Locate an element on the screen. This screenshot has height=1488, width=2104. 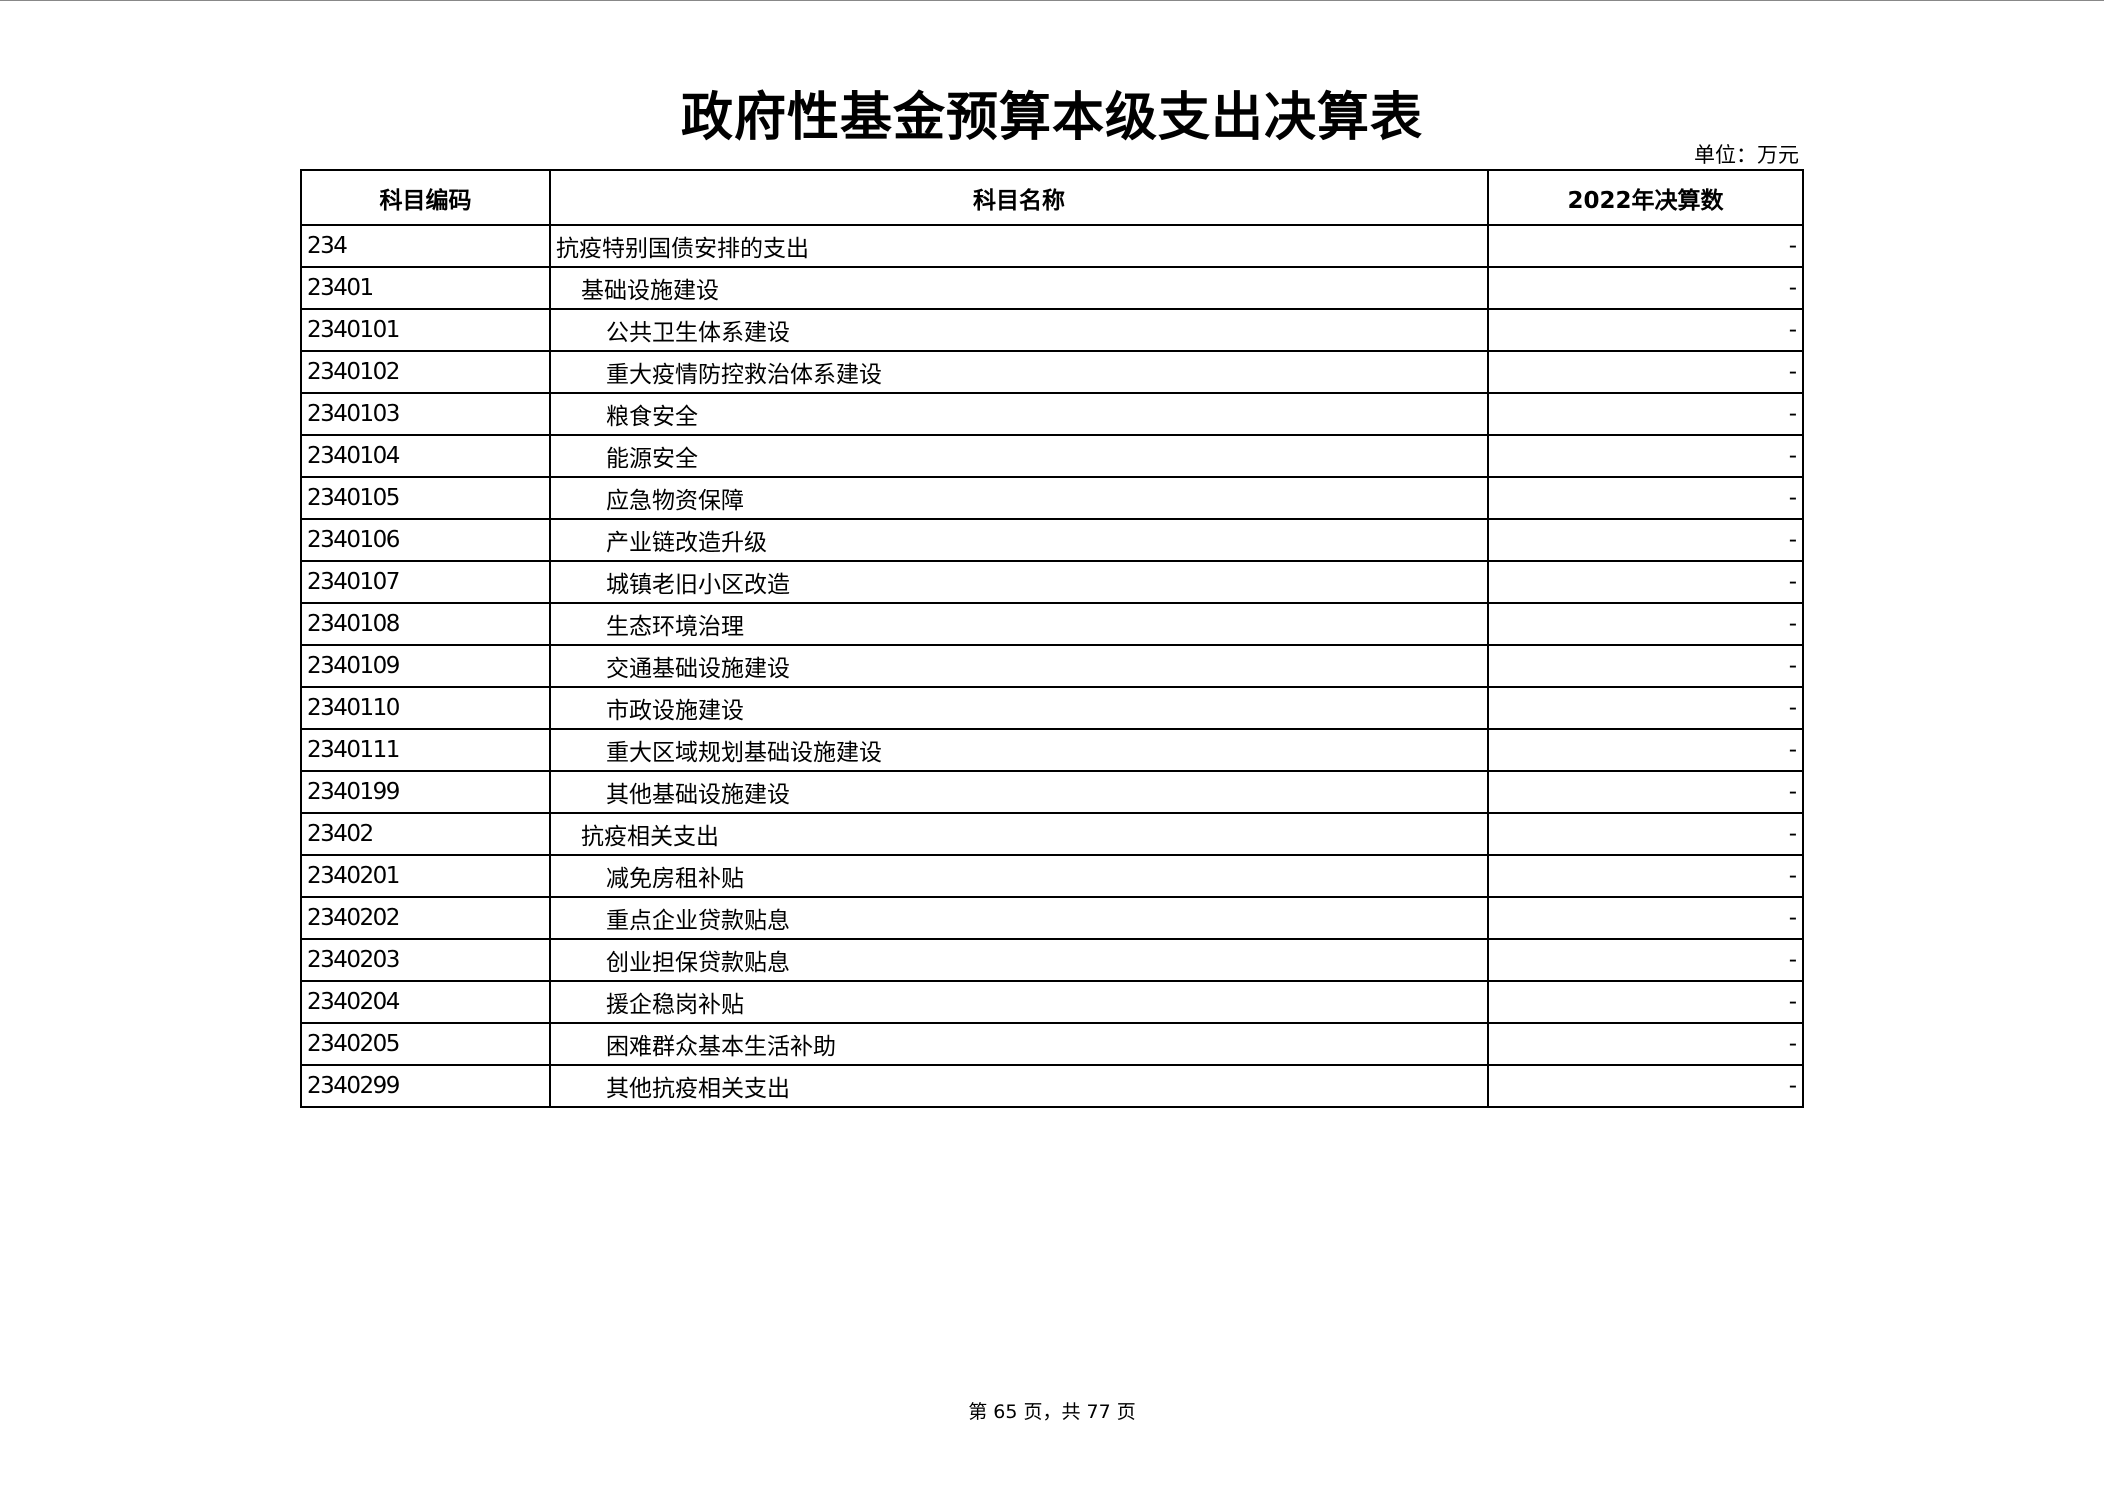
table-row: 2340202 重点企业贷款贴息 - is located at coordinates (1052, 918).